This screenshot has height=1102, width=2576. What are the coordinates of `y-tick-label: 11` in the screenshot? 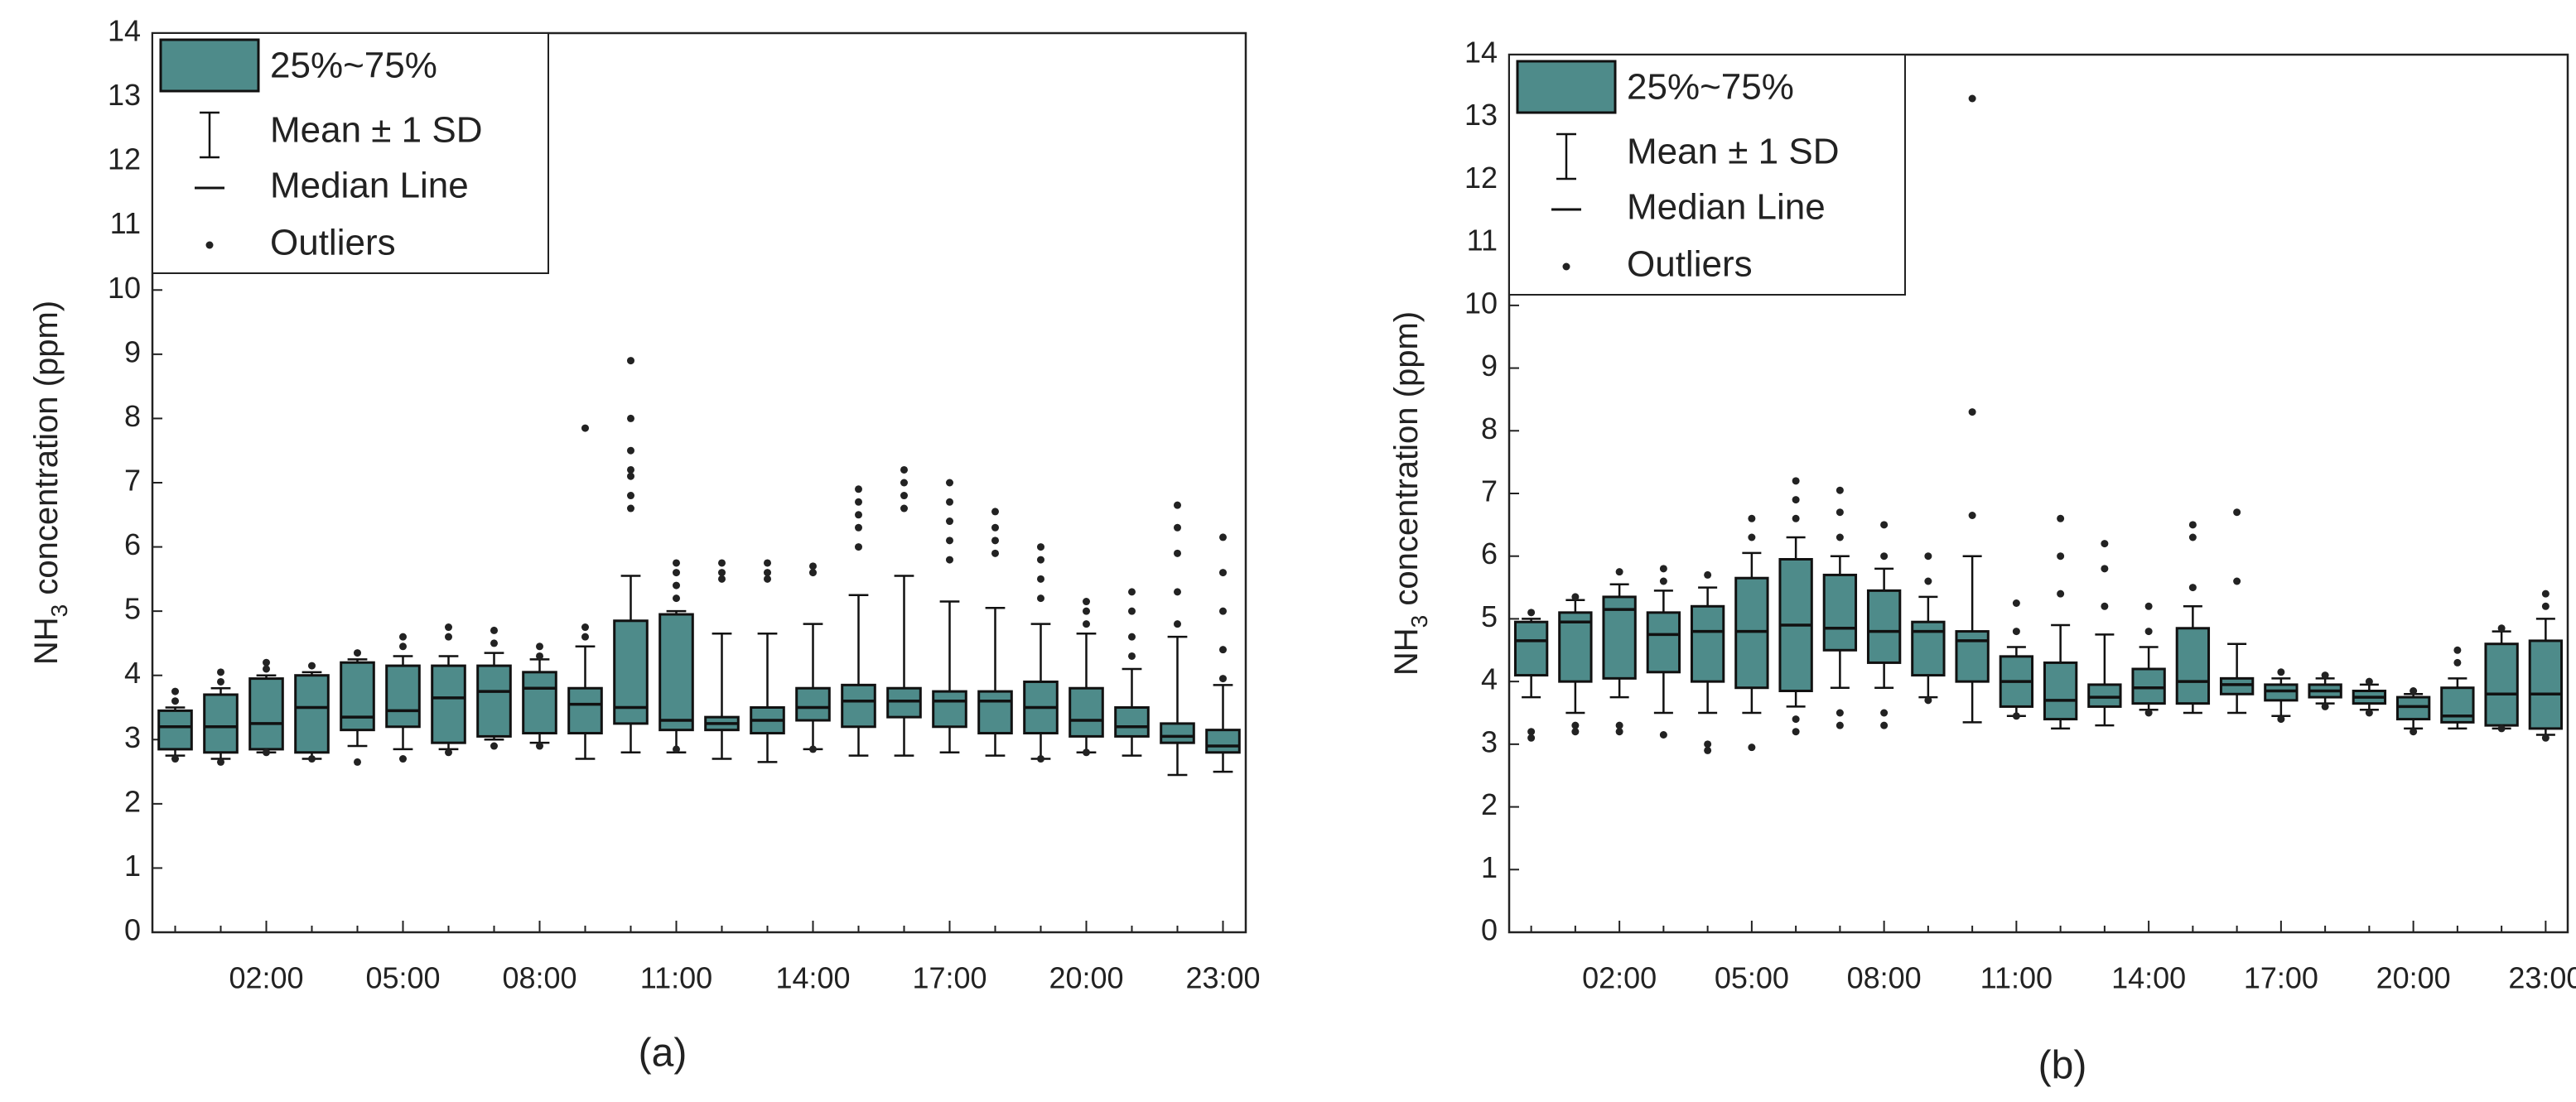 It's located at (1483, 240).